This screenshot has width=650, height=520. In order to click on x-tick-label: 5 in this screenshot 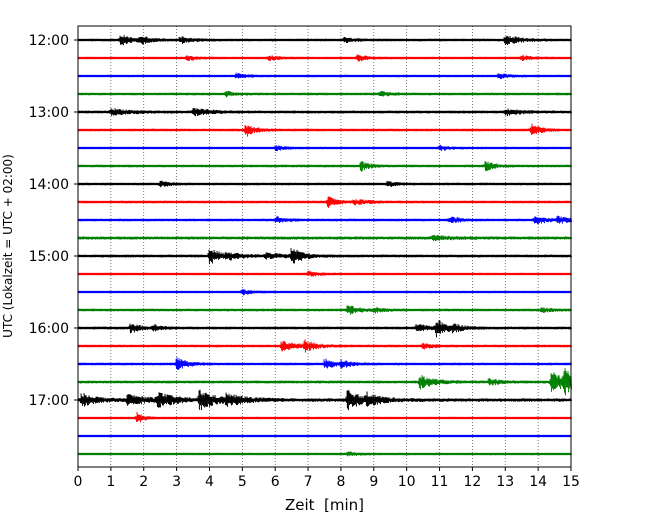, I will do `click(242, 482)`.